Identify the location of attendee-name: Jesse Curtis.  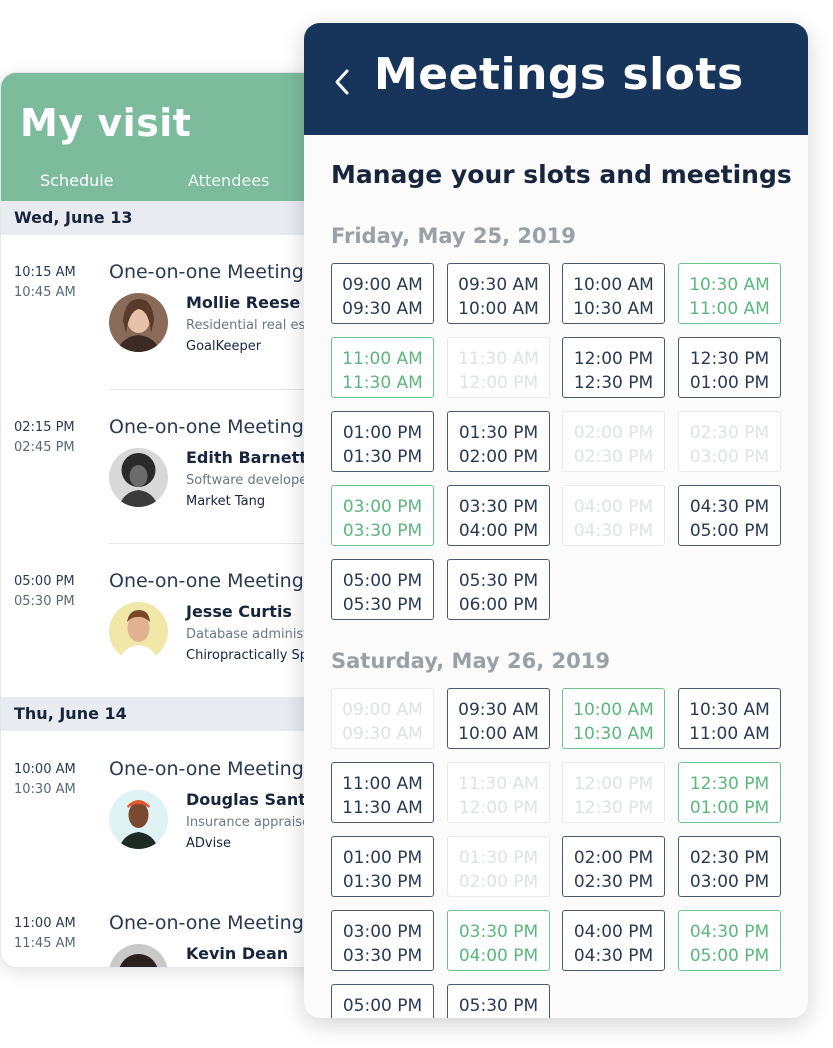
(239, 611).